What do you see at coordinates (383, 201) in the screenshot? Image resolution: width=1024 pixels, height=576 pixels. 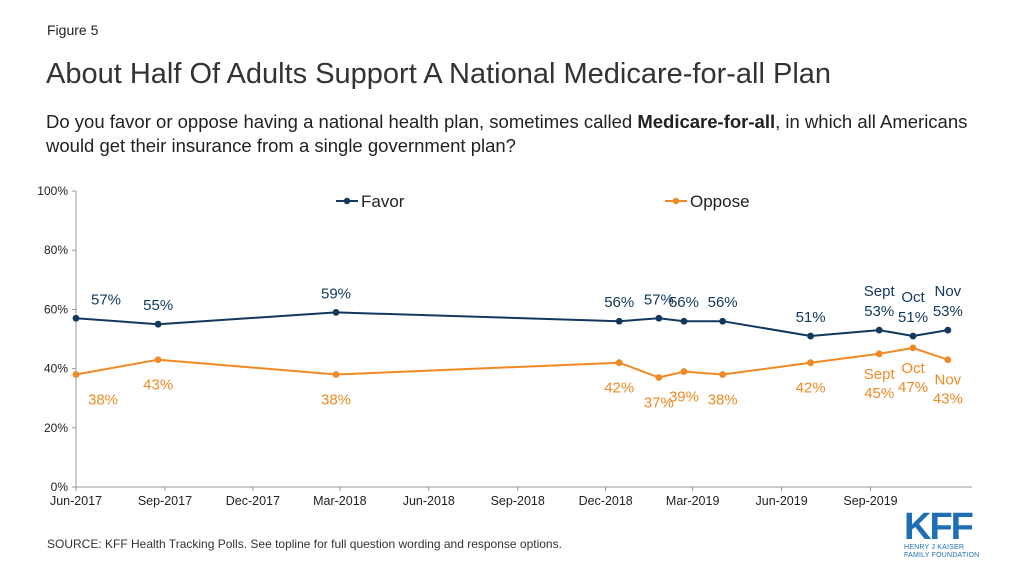 I see `legend-favor-label: Favor` at bounding box center [383, 201].